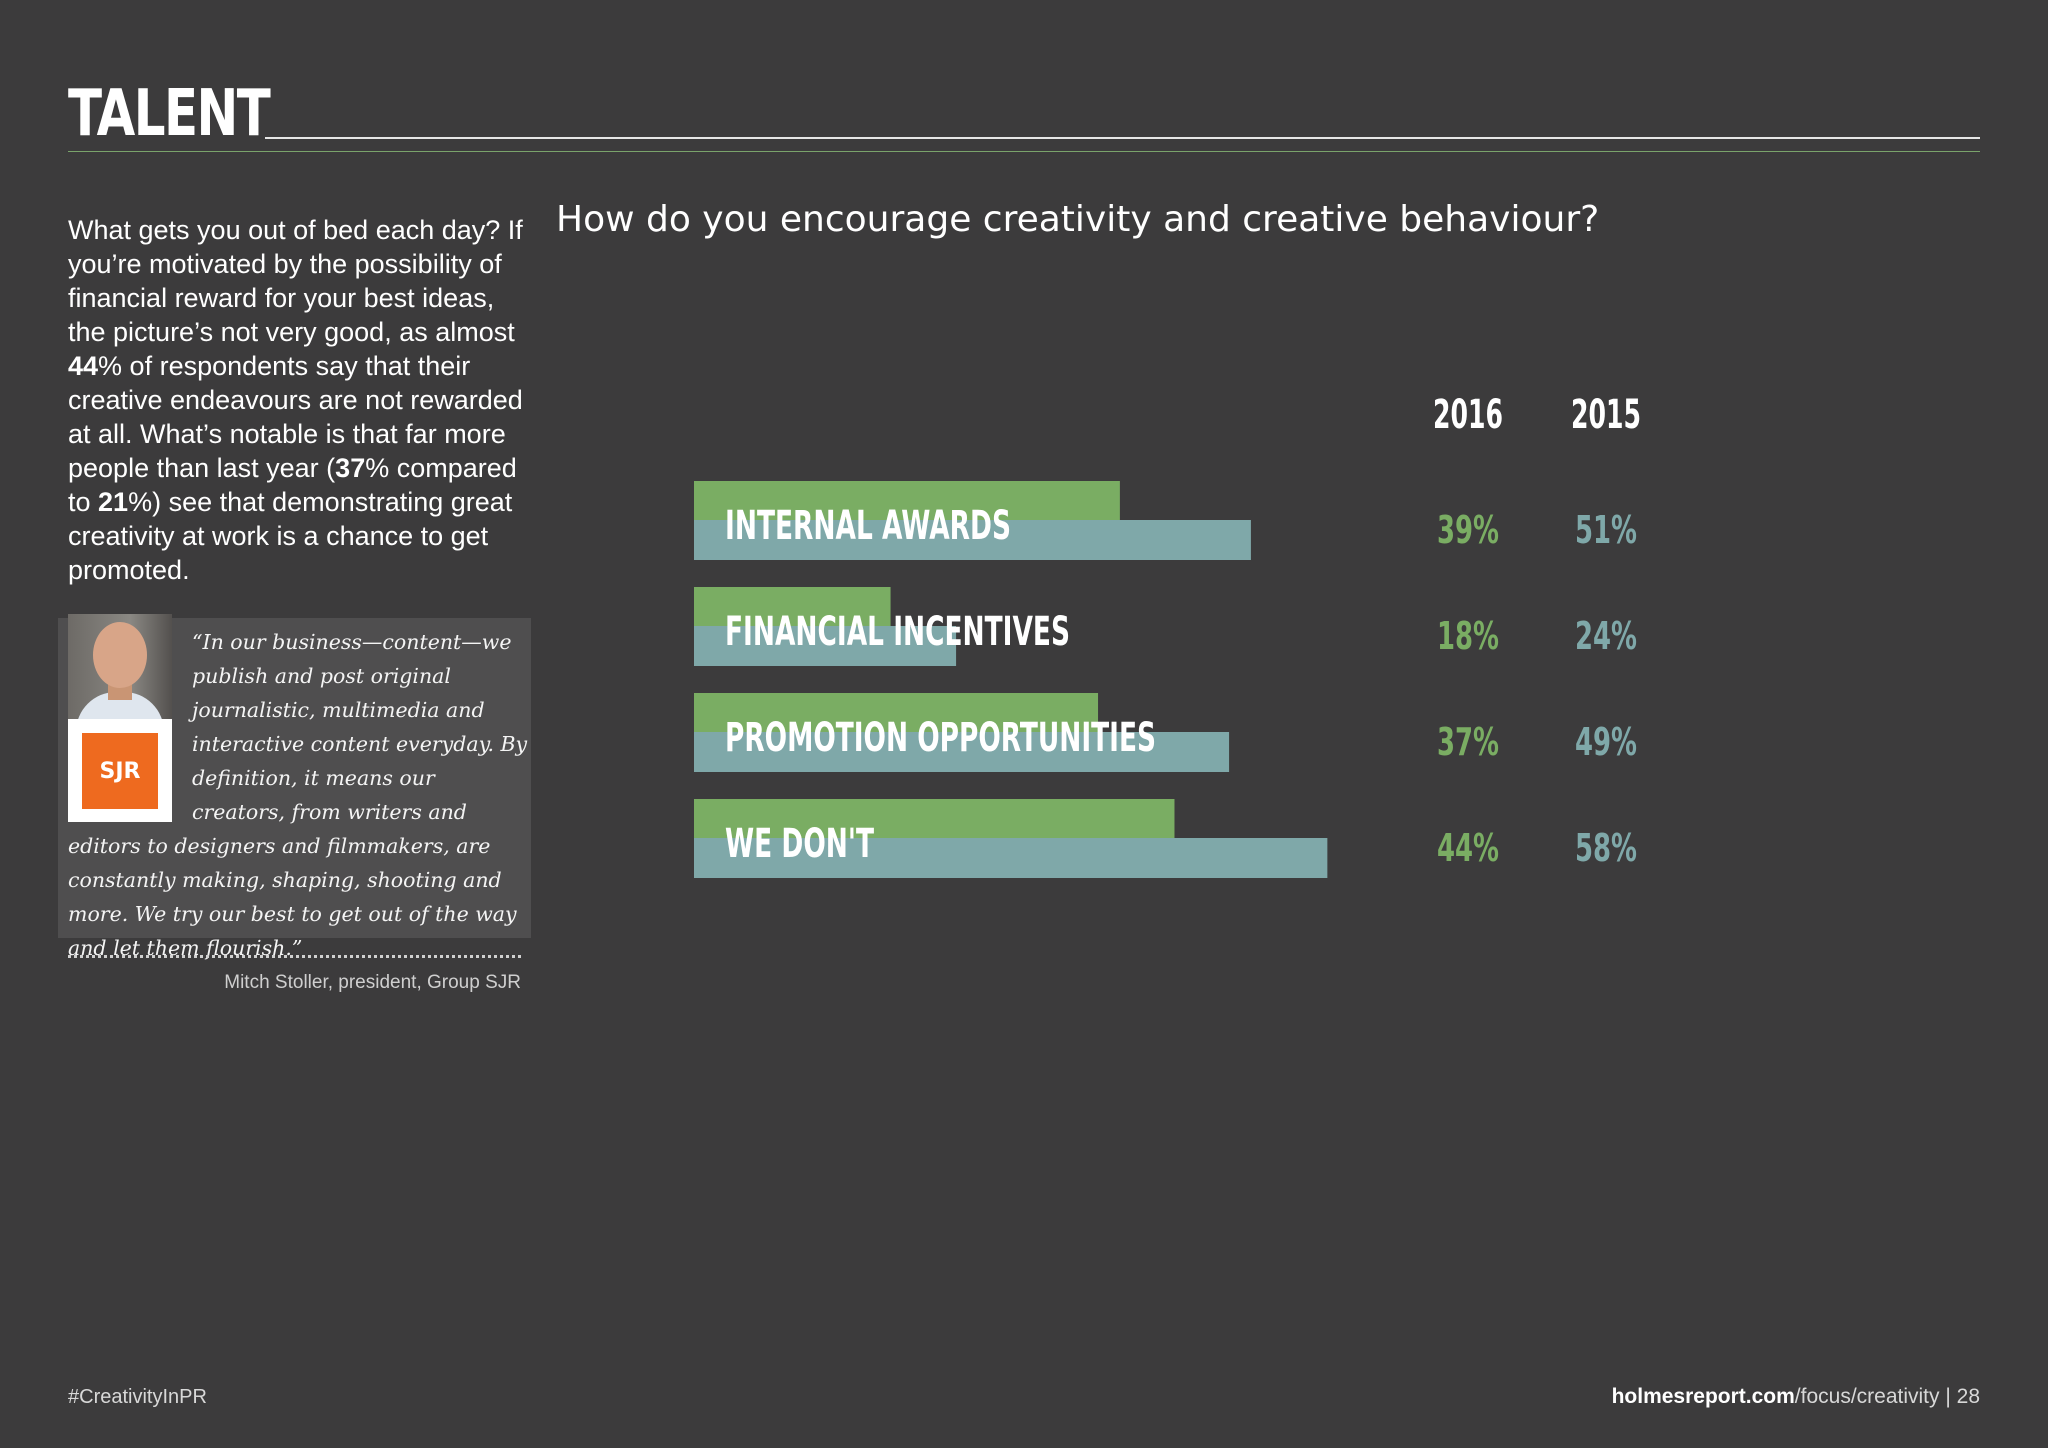 The image size is (2048, 1448). What do you see at coordinates (137, 1397) in the screenshot?
I see `footer-hashtag: #CreativityInPR` at bounding box center [137, 1397].